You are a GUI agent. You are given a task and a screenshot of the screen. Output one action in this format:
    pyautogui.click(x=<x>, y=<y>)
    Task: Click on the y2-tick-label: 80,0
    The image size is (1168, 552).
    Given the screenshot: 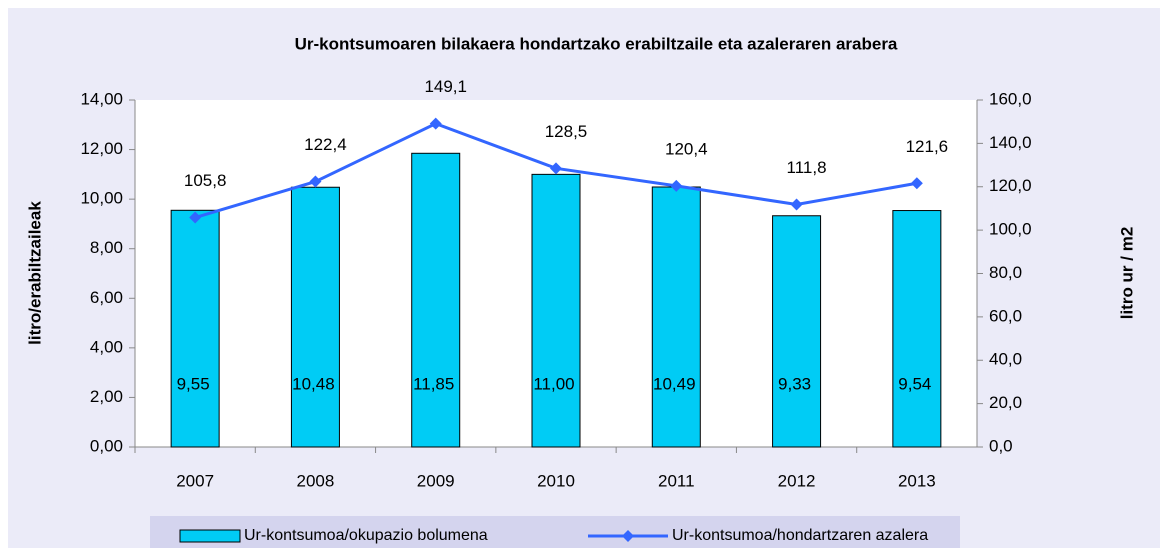 What is the action you would take?
    pyautogui.click(x=1005, y=272)
    